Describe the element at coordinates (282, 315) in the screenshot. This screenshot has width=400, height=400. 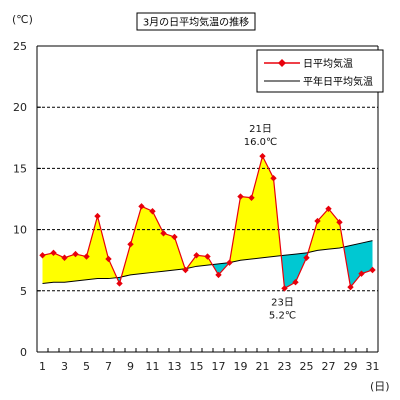
I see `annotation-value: 5.2℃` at that location.